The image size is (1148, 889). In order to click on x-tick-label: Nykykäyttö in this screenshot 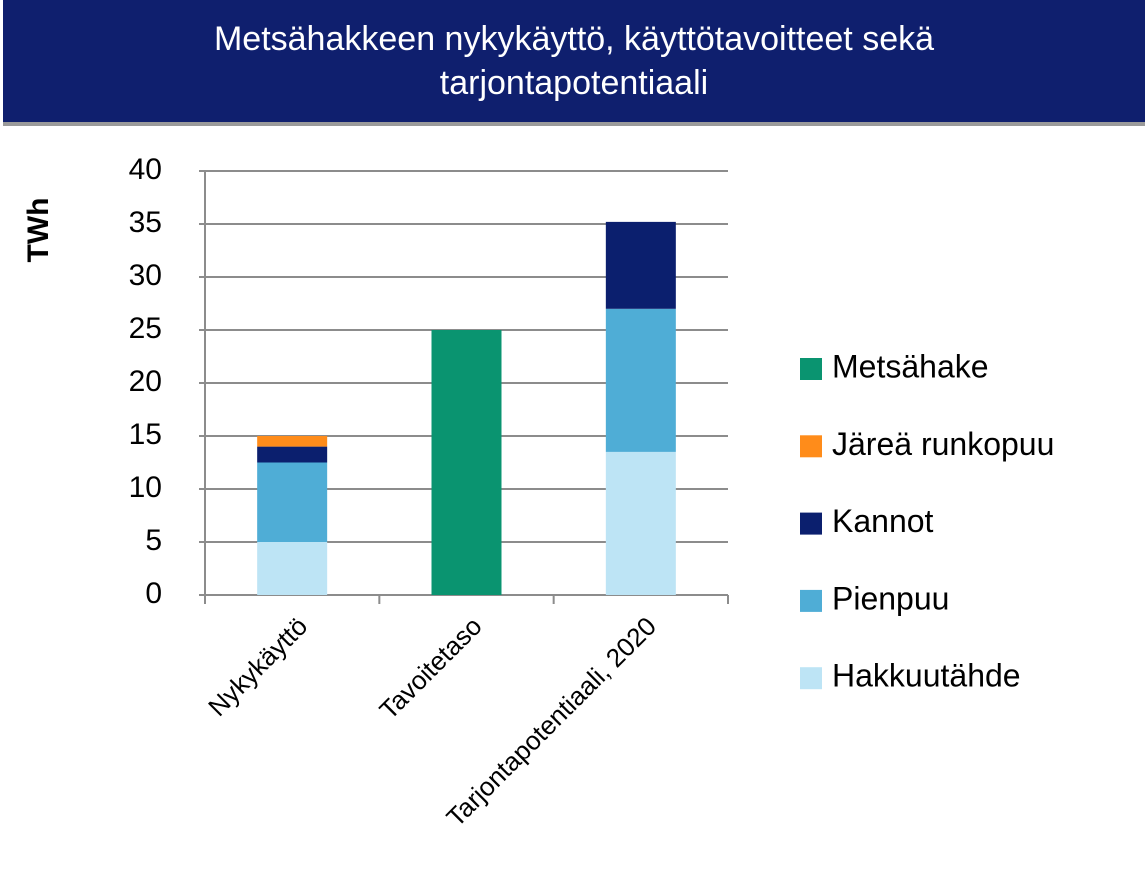, I will do `click(257, 666)`.